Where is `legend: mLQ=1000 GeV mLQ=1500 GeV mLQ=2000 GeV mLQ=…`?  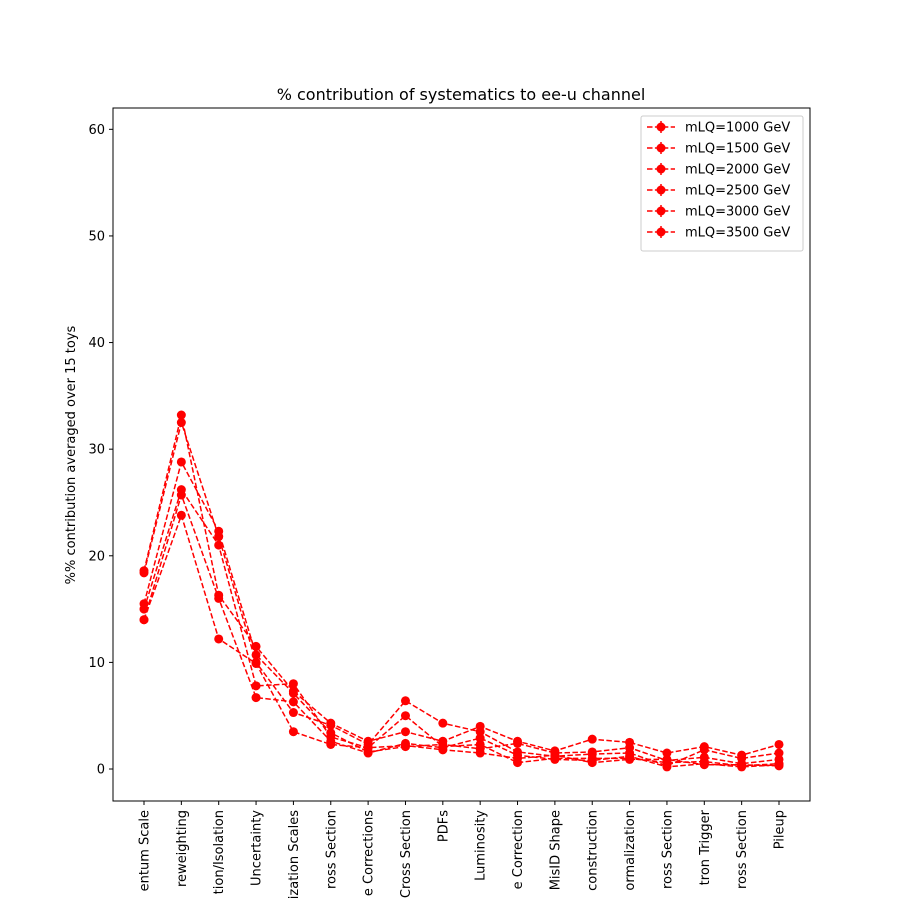 legend: mLQ=1000 GeV mLQ=1500 GeV mLQ=2000 GeV mLQ=… is located at coordinates (722, 183).